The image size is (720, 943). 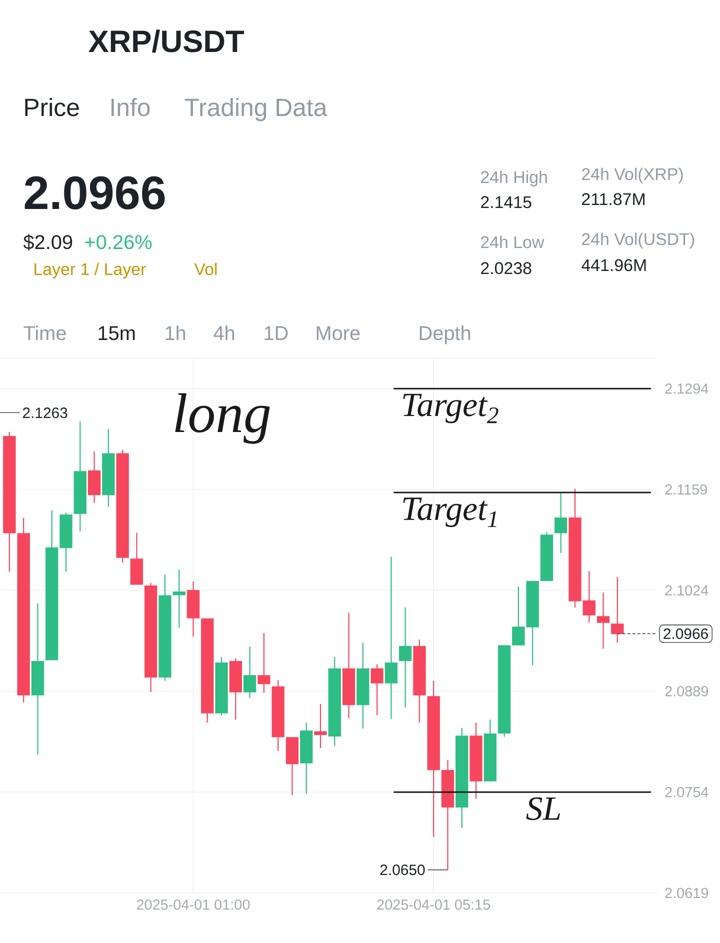 I want to click on text: 211.87M, so click(x=613, y=199).